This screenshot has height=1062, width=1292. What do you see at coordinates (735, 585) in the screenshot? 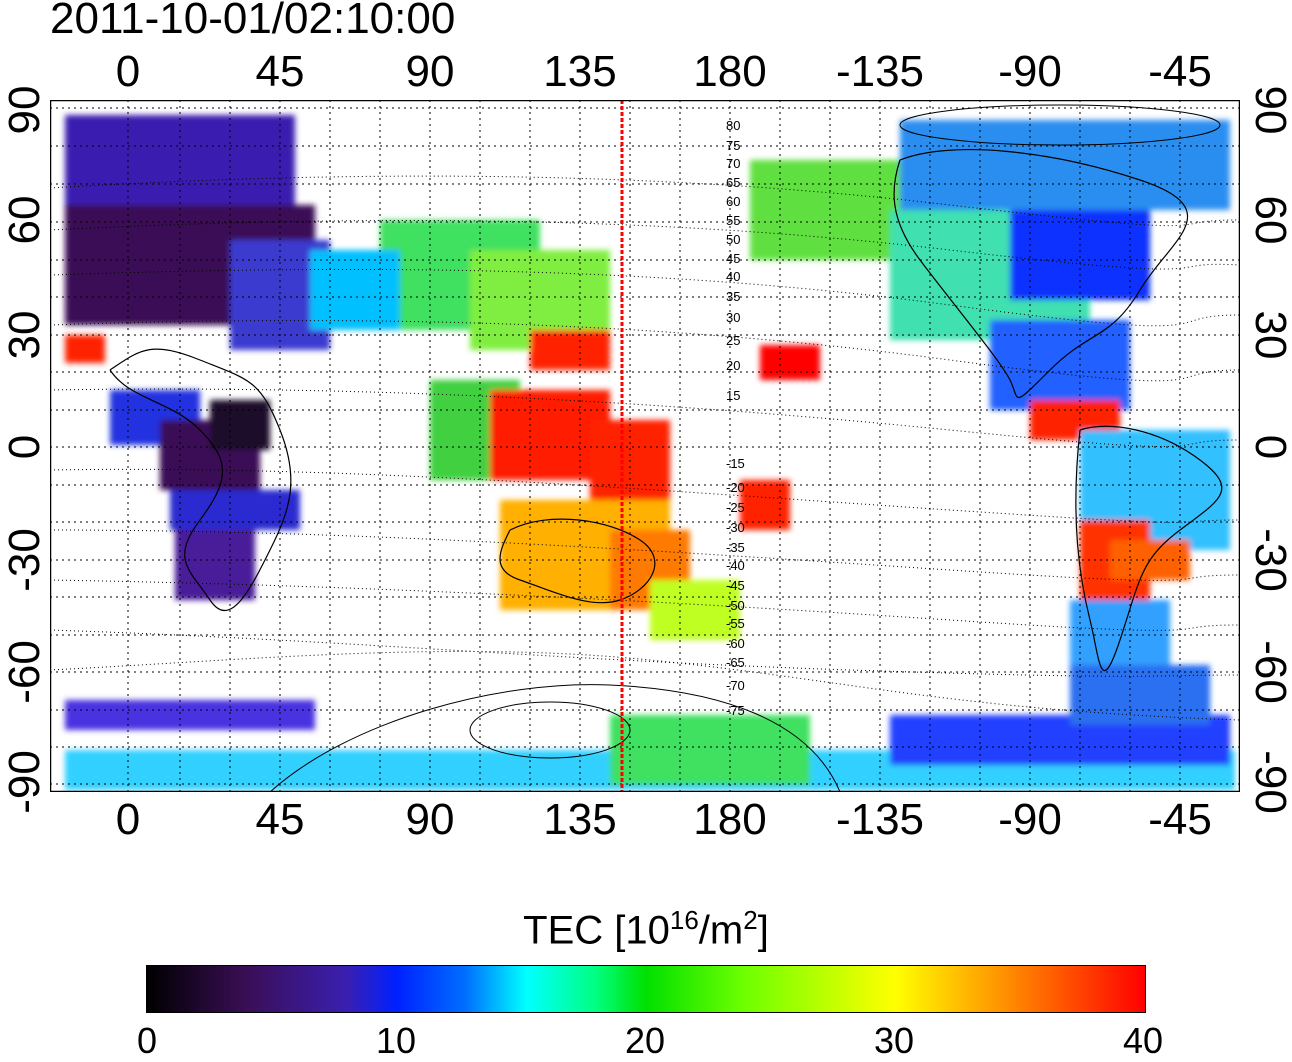
I see `contour-label: -45` at bounding box center [735, 585].